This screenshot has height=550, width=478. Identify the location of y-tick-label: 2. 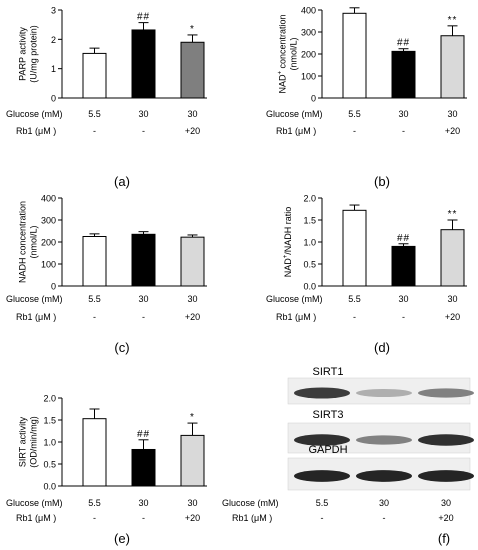
(53, 40).